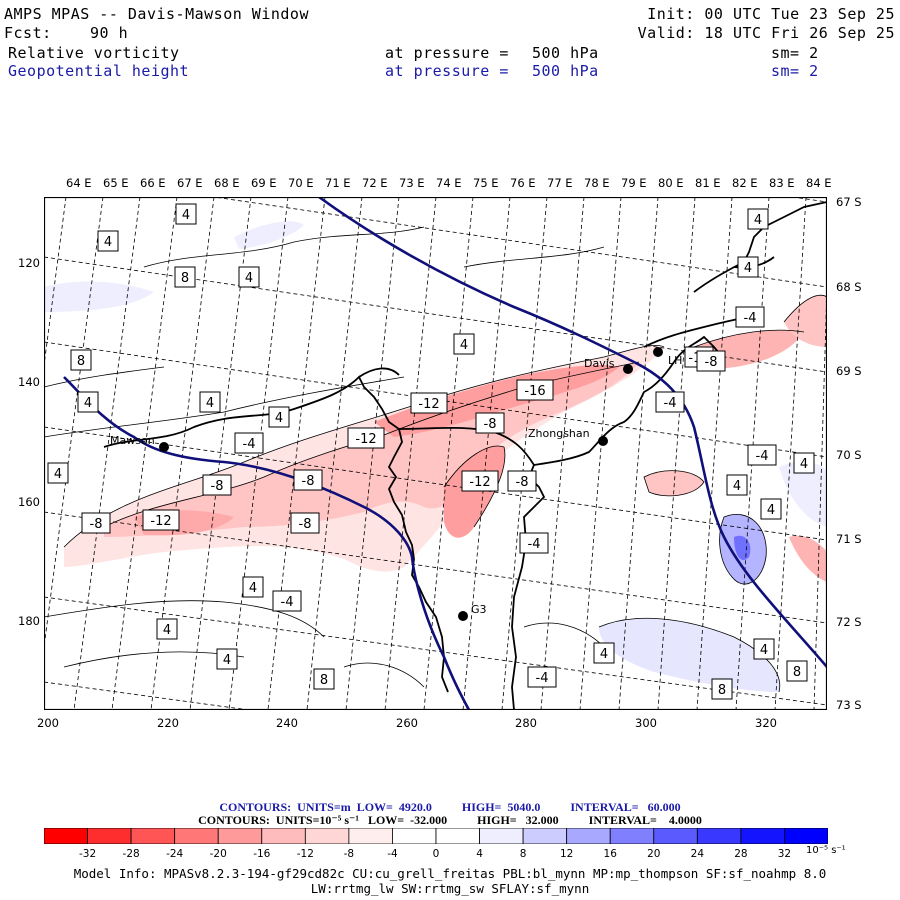 This screenshot has height=900, width=900. I want to click on colorbar-tick-label: -28, so click(131, 854).